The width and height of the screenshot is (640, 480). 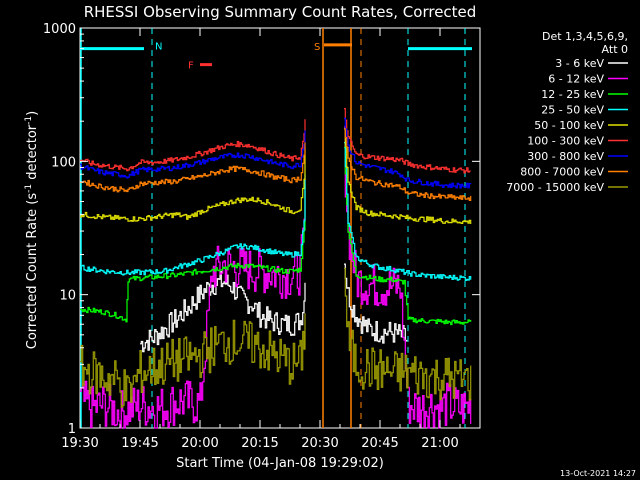 What do you see at coordinates (59, 29) in the screenshot?
I see `y-tick-label: 1000` at bounding box center [59, 29].